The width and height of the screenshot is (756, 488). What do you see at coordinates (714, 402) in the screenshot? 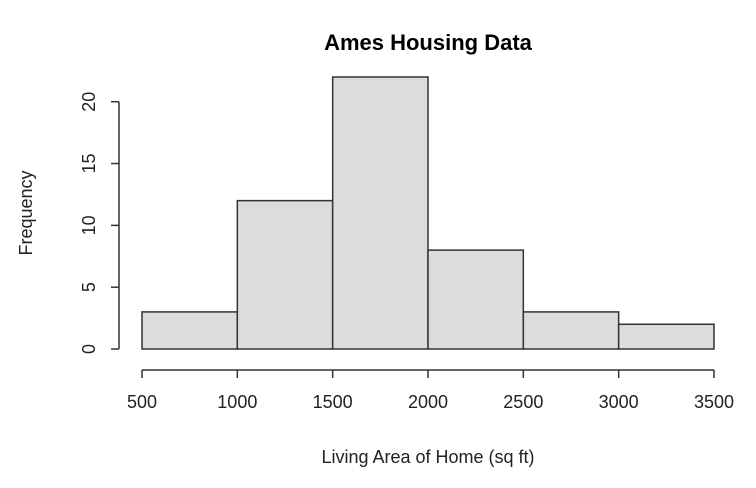
I see `x-tick-label: 3500` at bounding box center [714, 402].